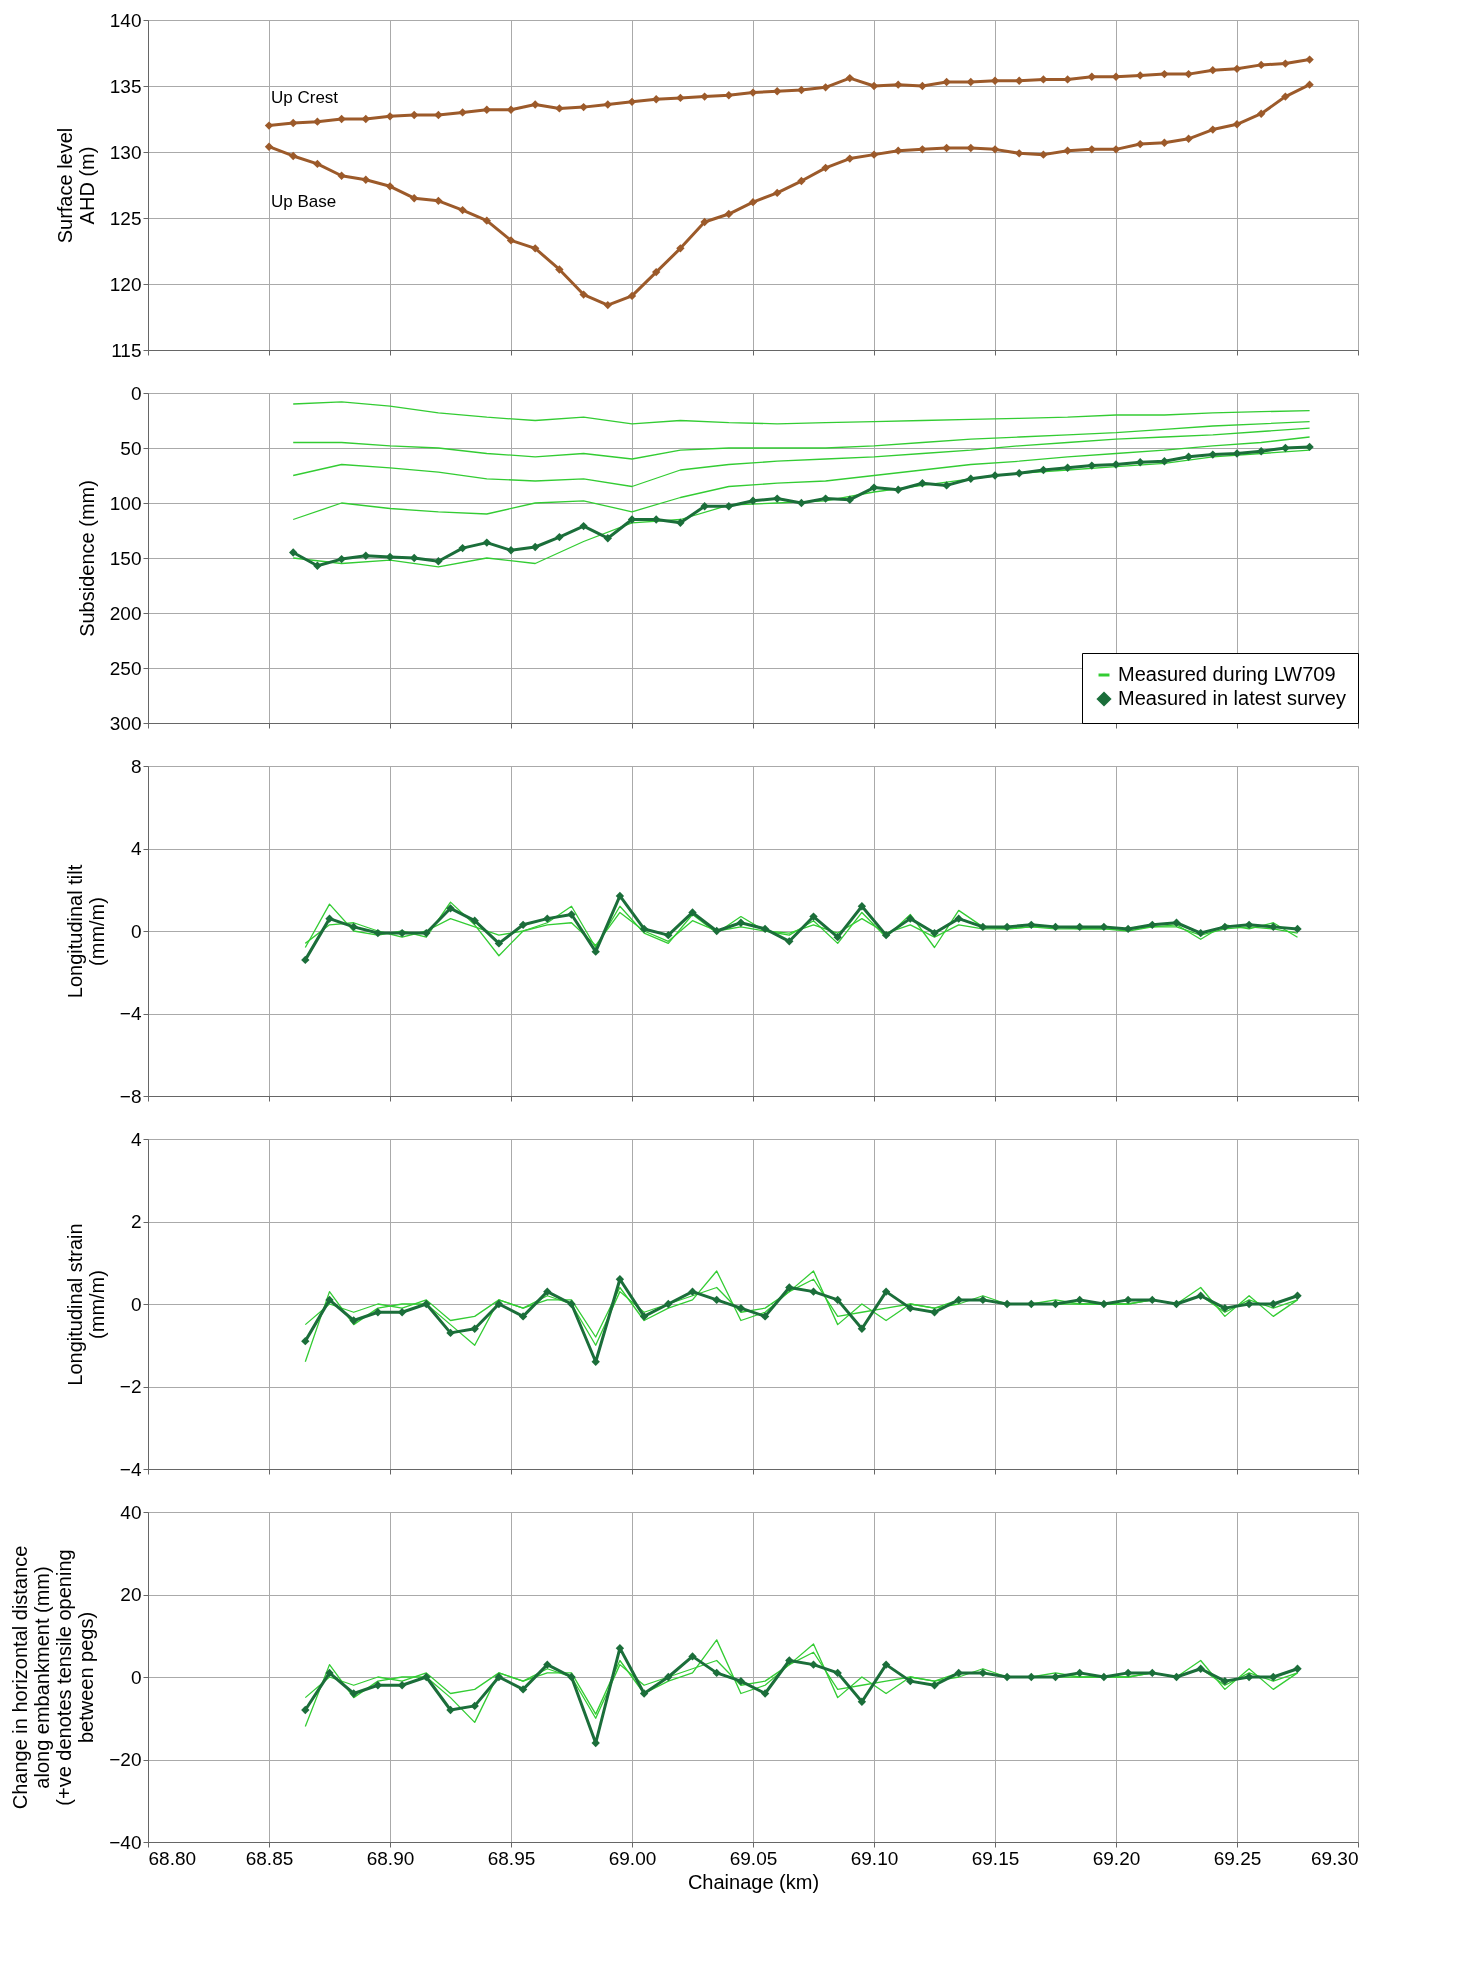  I want to click on x-tick-label: 68.95, so click(511, 1858).